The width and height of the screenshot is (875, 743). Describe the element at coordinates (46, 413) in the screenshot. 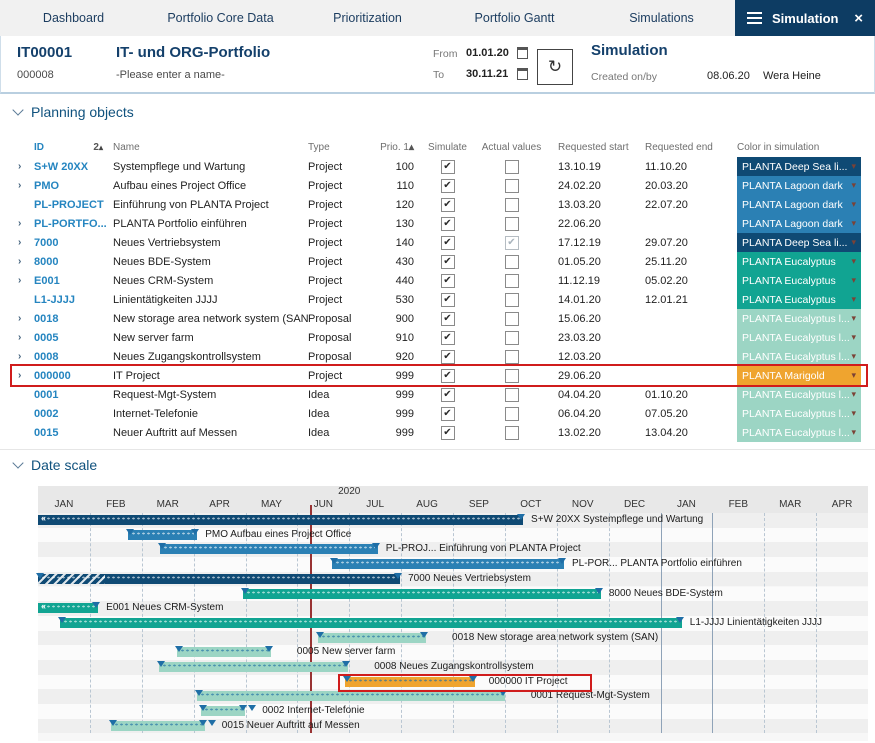

I see `row-id: 0002` at that location.